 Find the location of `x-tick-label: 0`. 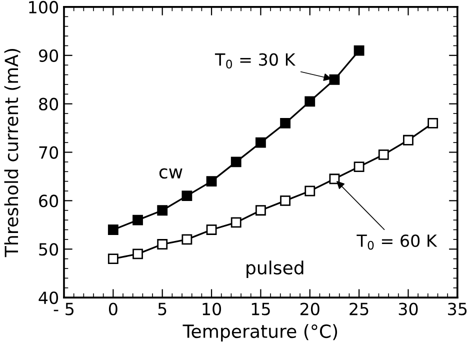

x-tick-label: 0 is located at coordinates (113, 309).